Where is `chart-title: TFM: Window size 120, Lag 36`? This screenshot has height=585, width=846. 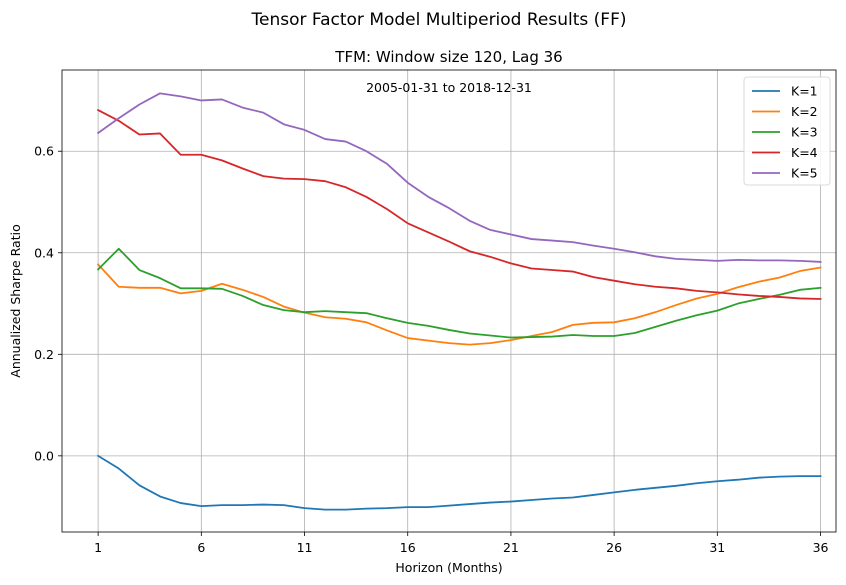
chart-title: TFM: Window size 120, Lag 36 is located at coordinates (448, 57).